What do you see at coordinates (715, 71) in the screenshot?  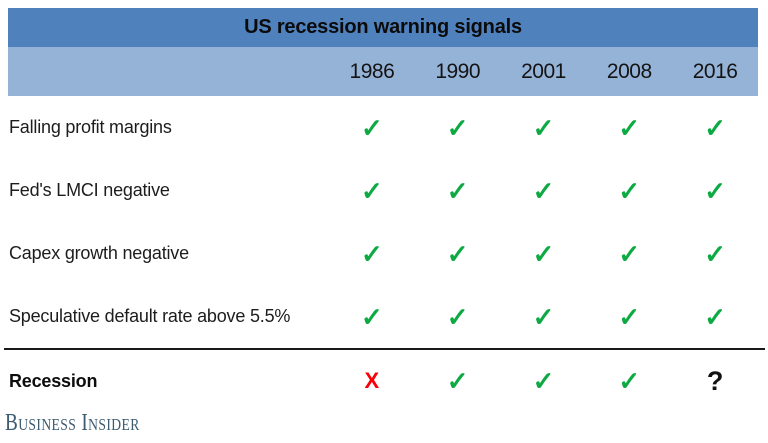 I see `year-header-2016: 2016` at bounding box center [715, 71].